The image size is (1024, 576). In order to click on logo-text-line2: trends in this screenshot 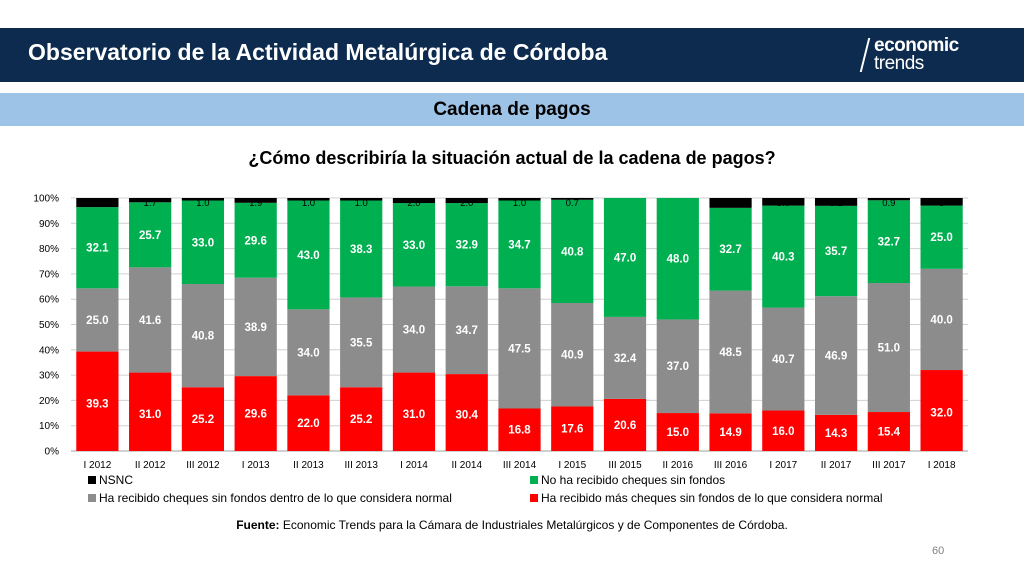, I will do `click(899, 63)`.